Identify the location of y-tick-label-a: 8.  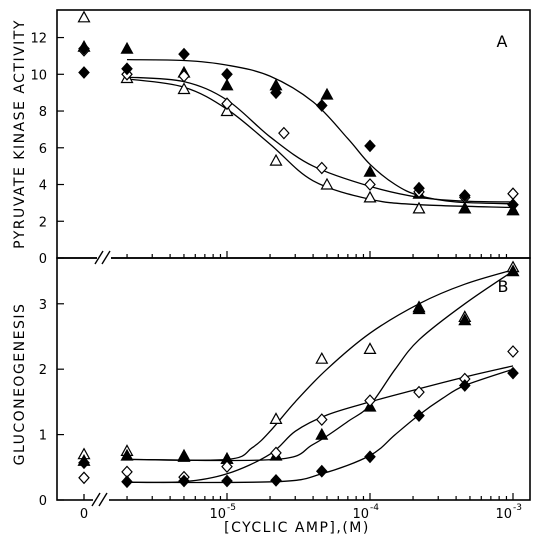
(43, 112).